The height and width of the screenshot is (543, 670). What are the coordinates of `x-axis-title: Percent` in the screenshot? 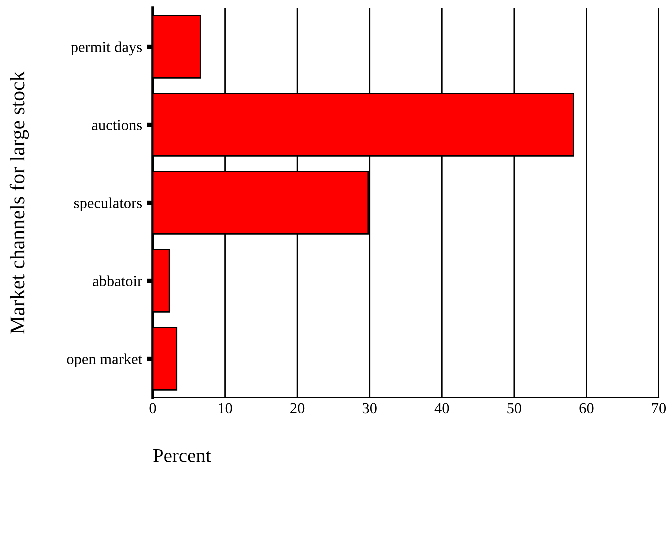 It's located at (183, 455).